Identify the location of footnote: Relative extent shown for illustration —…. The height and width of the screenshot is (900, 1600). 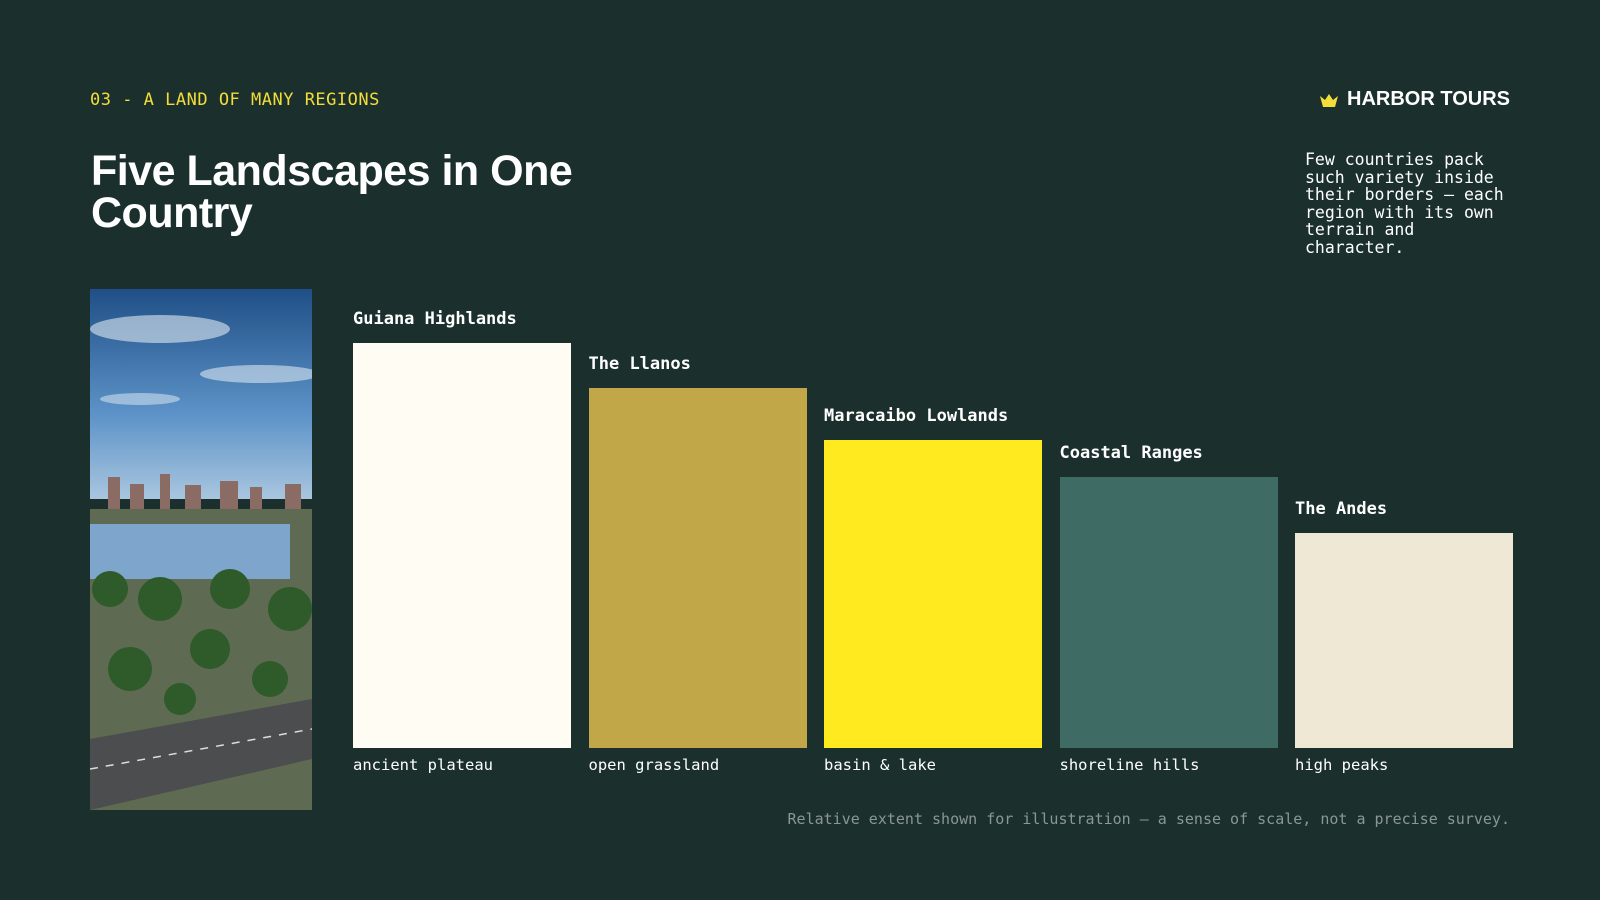
(1148, 819).